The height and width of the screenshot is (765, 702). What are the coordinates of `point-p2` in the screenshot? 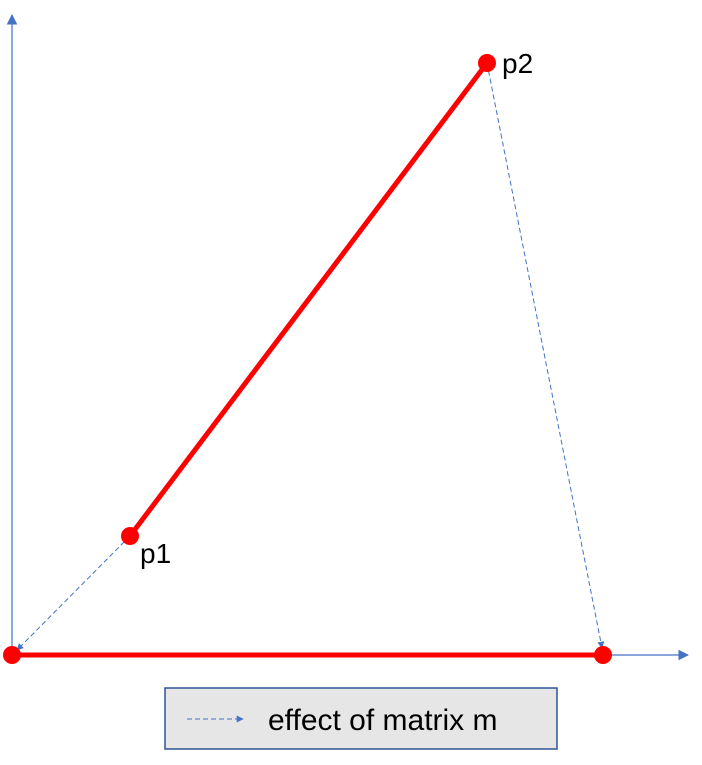 It's located at (487, 63).